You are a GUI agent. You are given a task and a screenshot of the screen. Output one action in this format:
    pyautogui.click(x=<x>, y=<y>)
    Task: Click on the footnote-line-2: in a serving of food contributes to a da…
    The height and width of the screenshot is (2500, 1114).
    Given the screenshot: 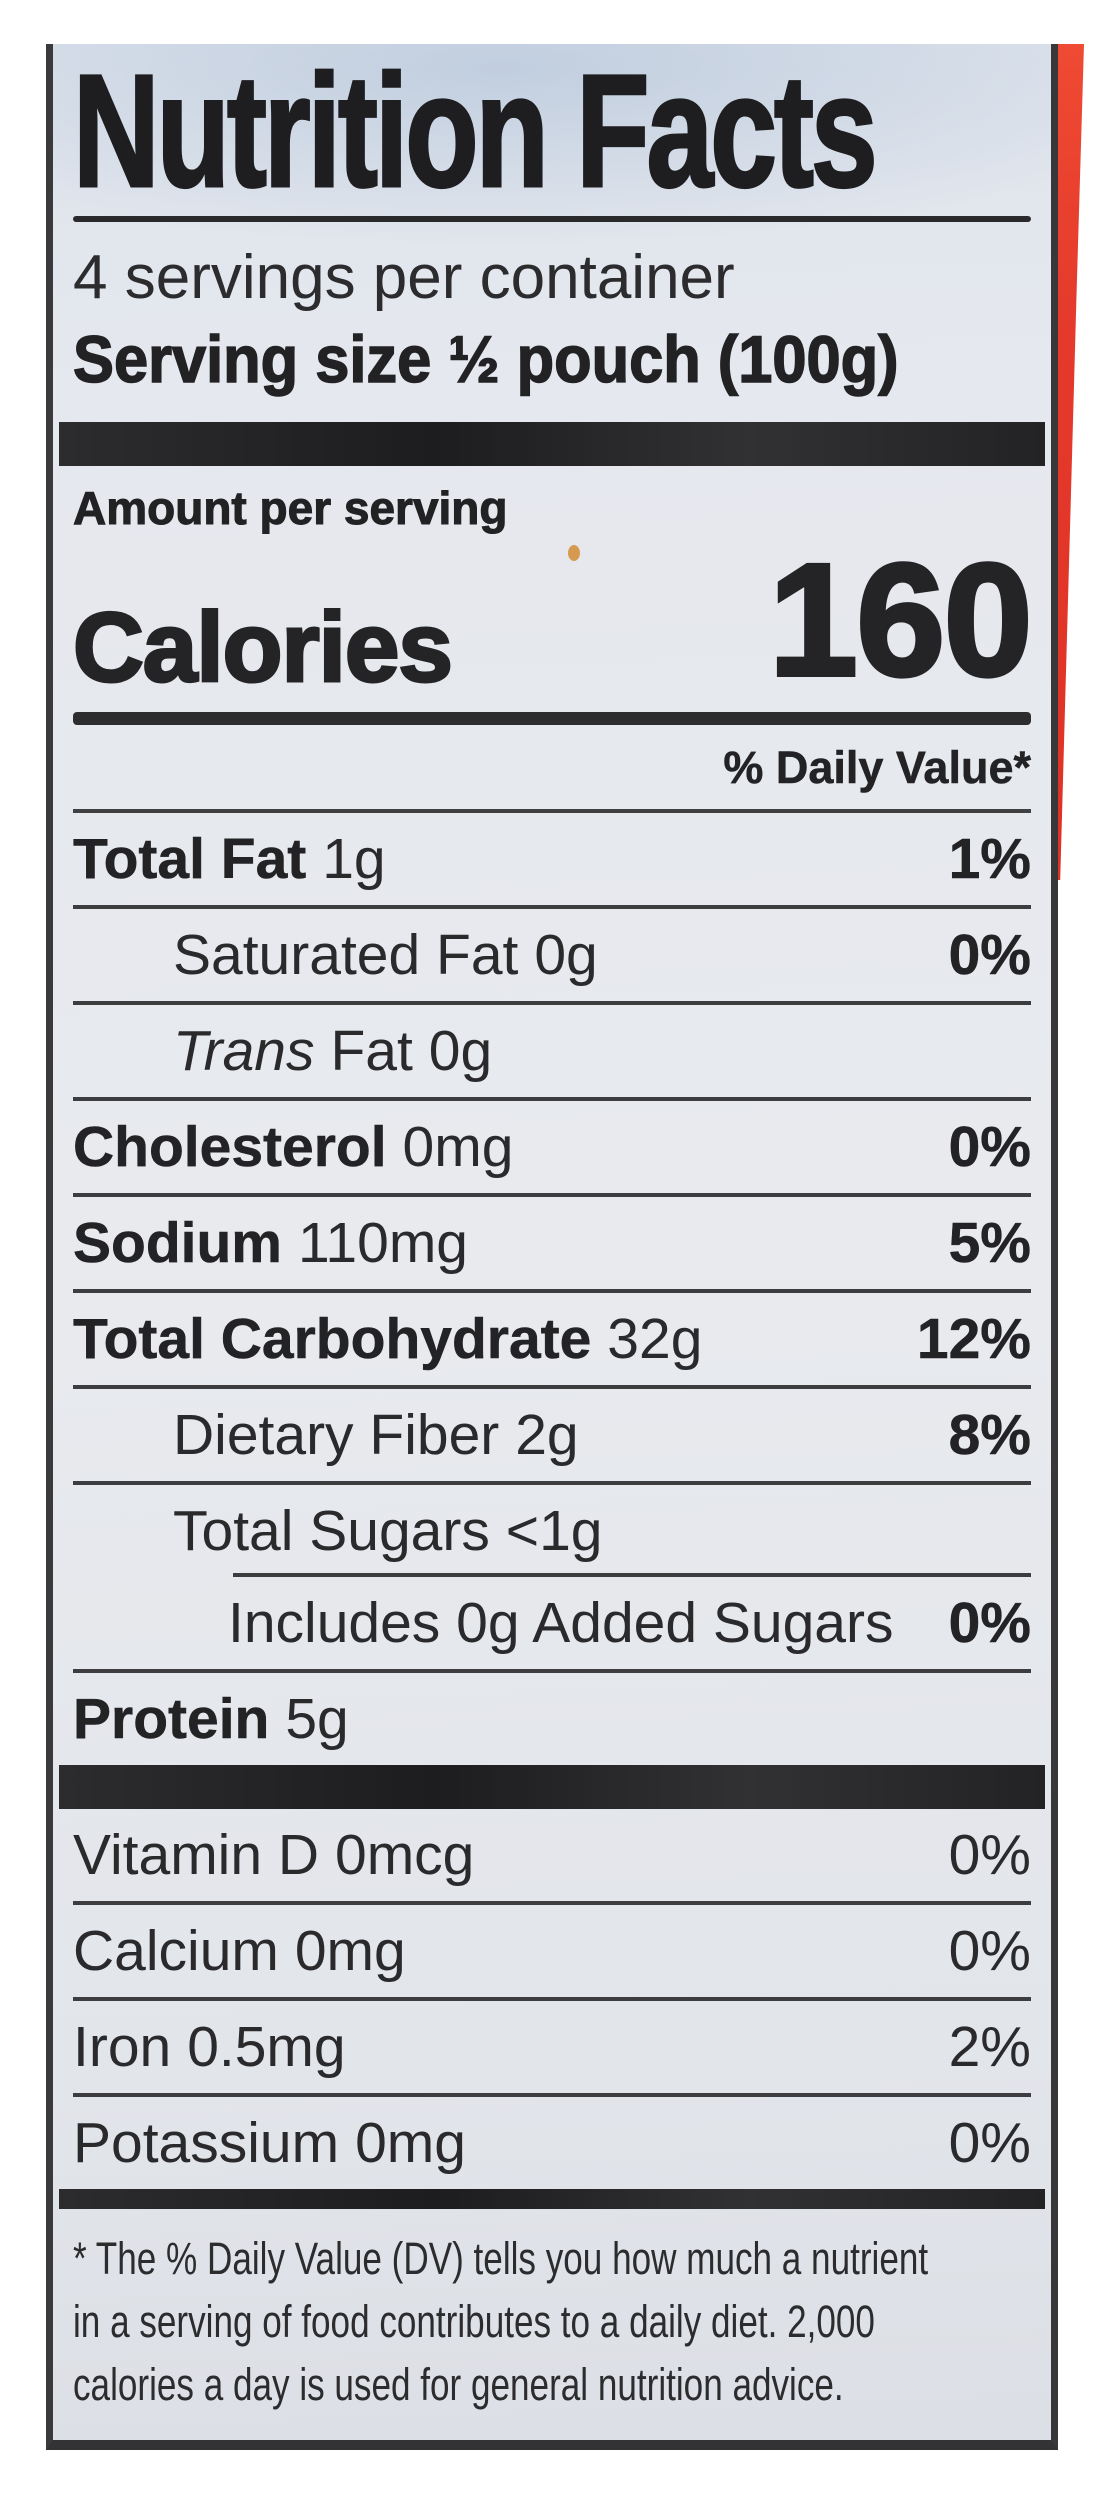 What is the action you would take?
    pyautogui.click(x=474, y=2321)
    